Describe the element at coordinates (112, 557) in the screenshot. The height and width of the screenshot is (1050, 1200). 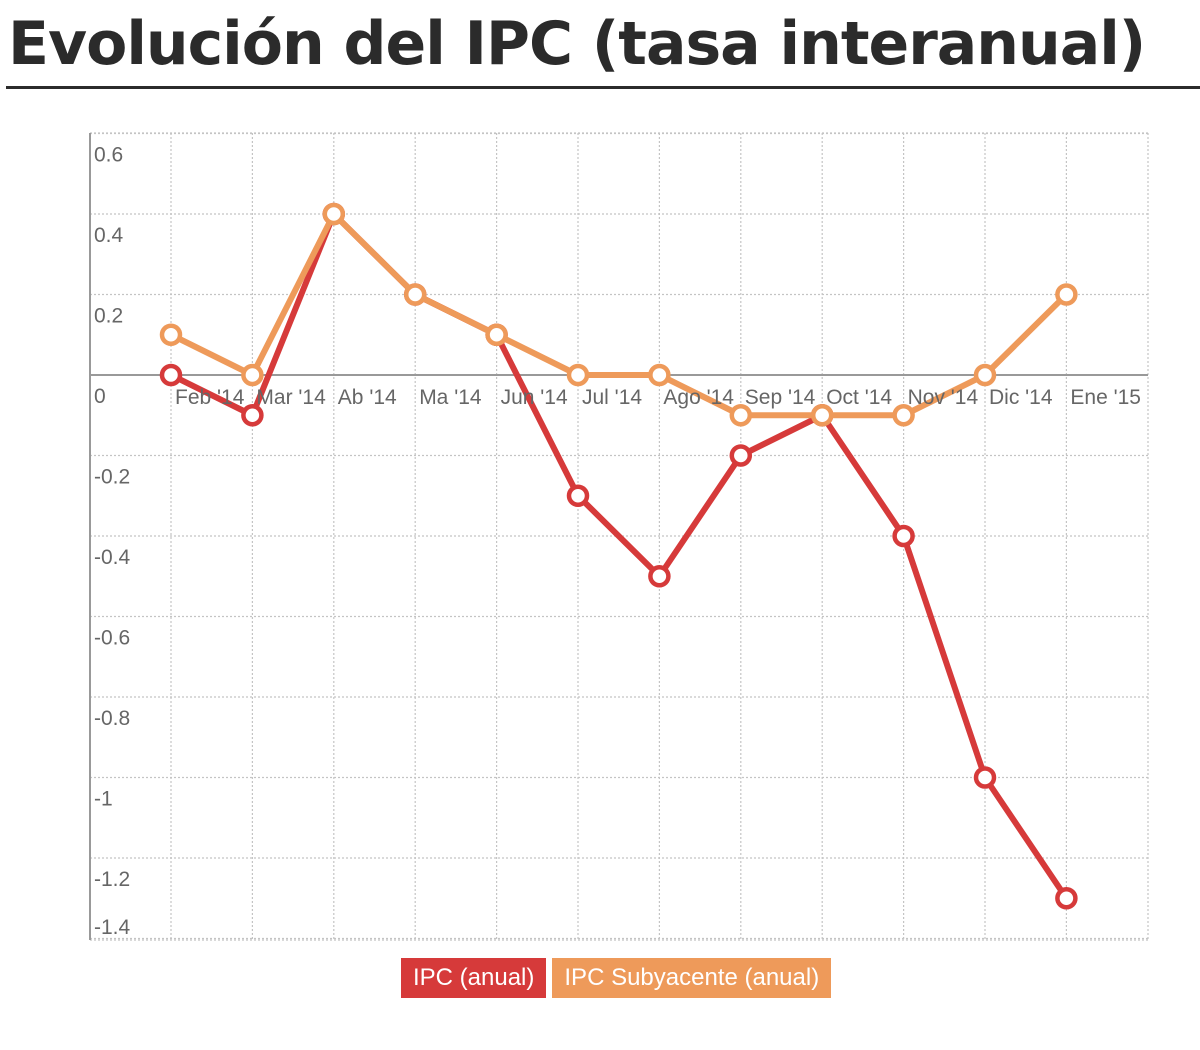
I see `y-tick-label: -0.4` at that location.